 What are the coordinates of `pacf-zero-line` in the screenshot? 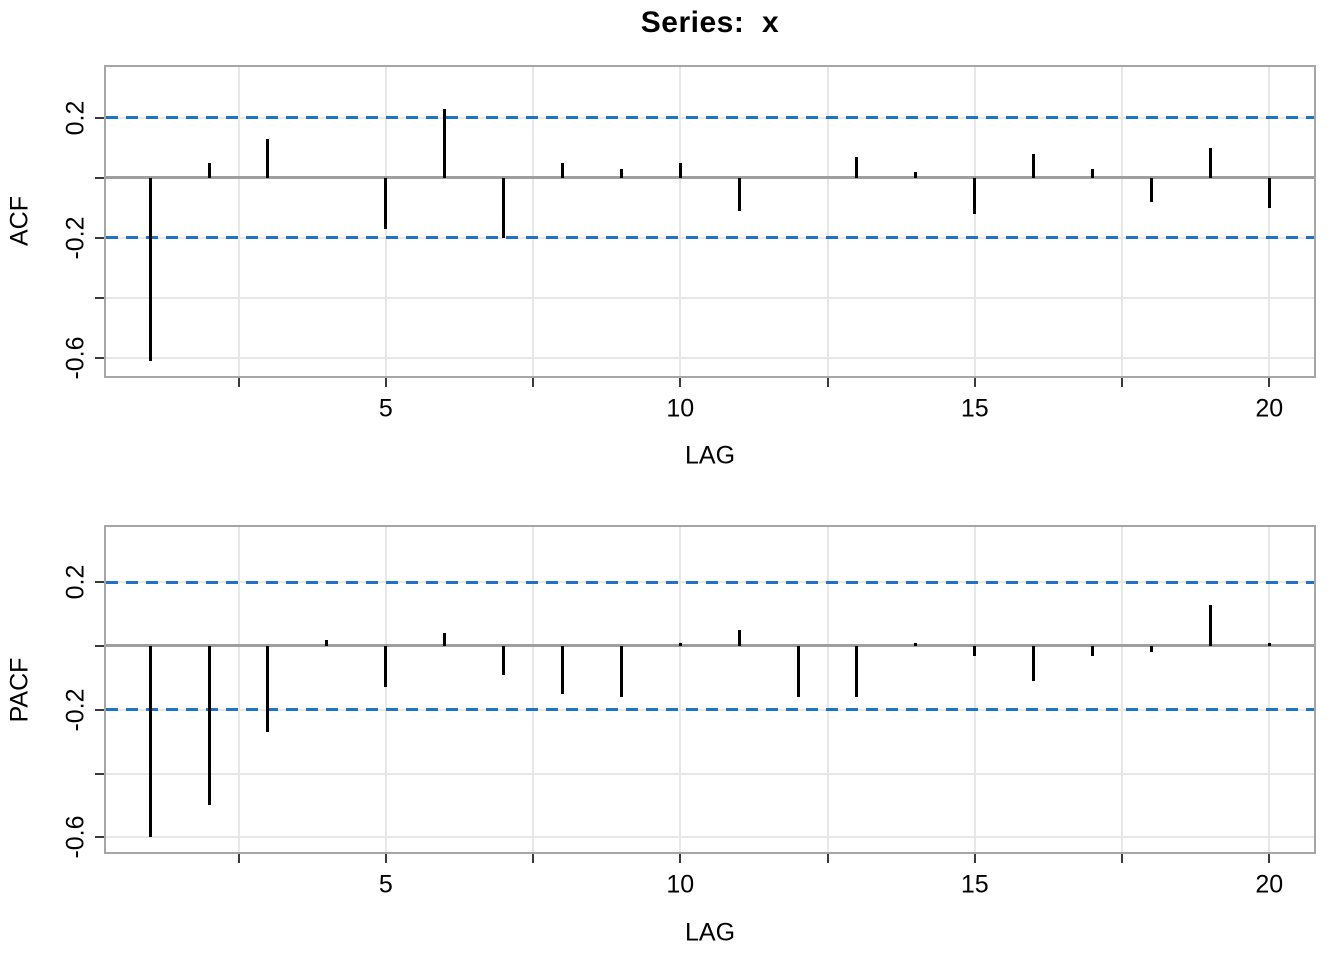 It's located at (710, 646).